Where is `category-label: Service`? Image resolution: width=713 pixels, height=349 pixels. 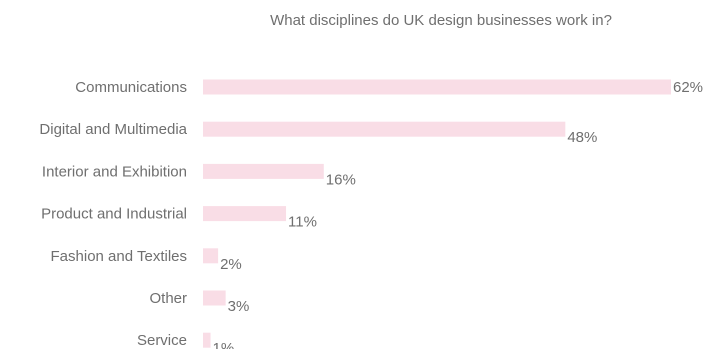 category-label: Service is located at coordinates (162, 340).